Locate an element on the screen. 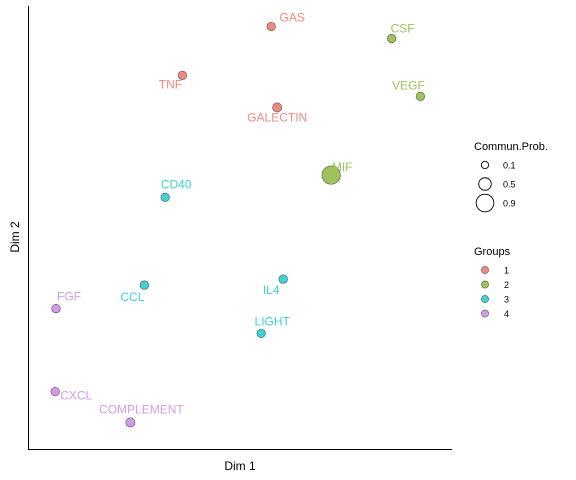 The height and width of the screenshot is (480, 576). point-label-galectin: GALECTIN is located at coordinates (277, 117).